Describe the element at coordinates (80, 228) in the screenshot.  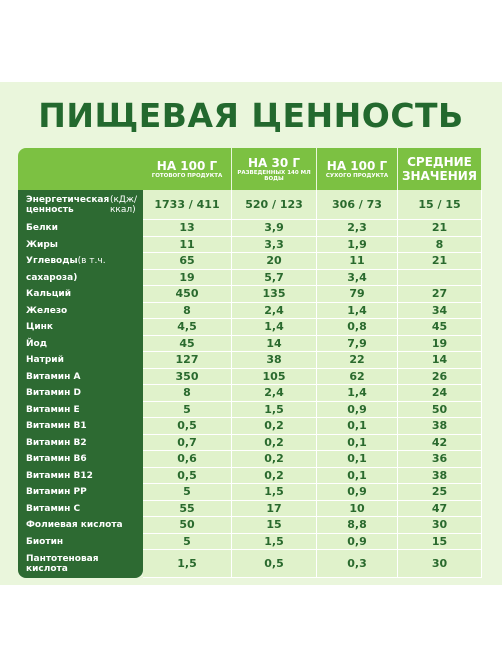
I see `row-label: Белки` at that location.